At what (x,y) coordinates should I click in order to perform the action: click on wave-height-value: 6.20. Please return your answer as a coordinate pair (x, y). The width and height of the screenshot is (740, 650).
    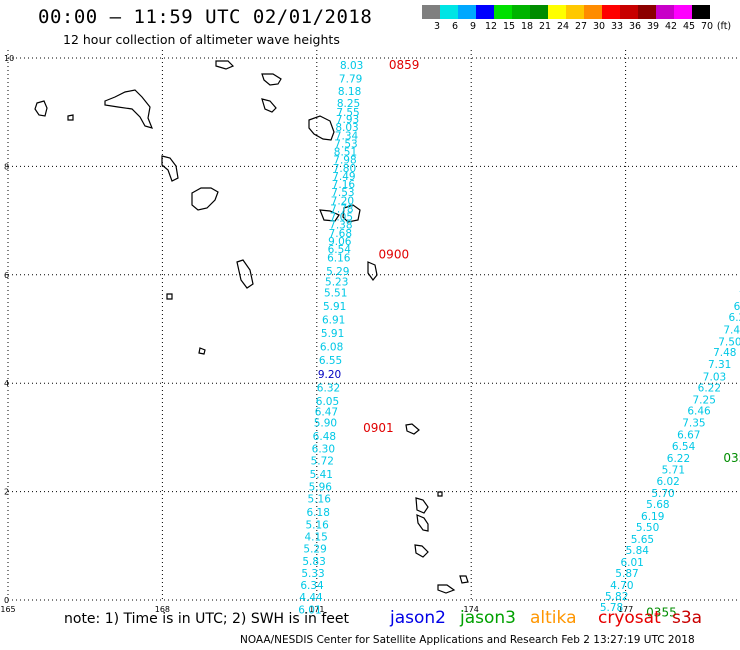
    Looking at the image, I should click on (734, 318).